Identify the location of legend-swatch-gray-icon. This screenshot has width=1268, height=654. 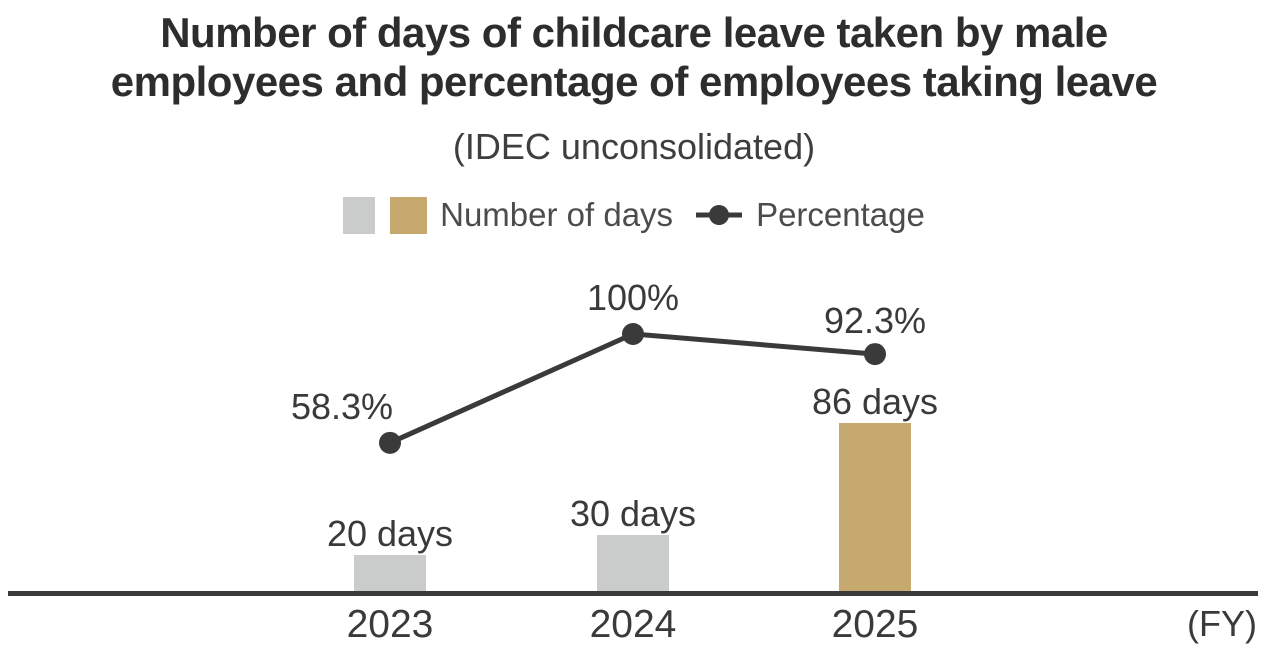
(359, 215).